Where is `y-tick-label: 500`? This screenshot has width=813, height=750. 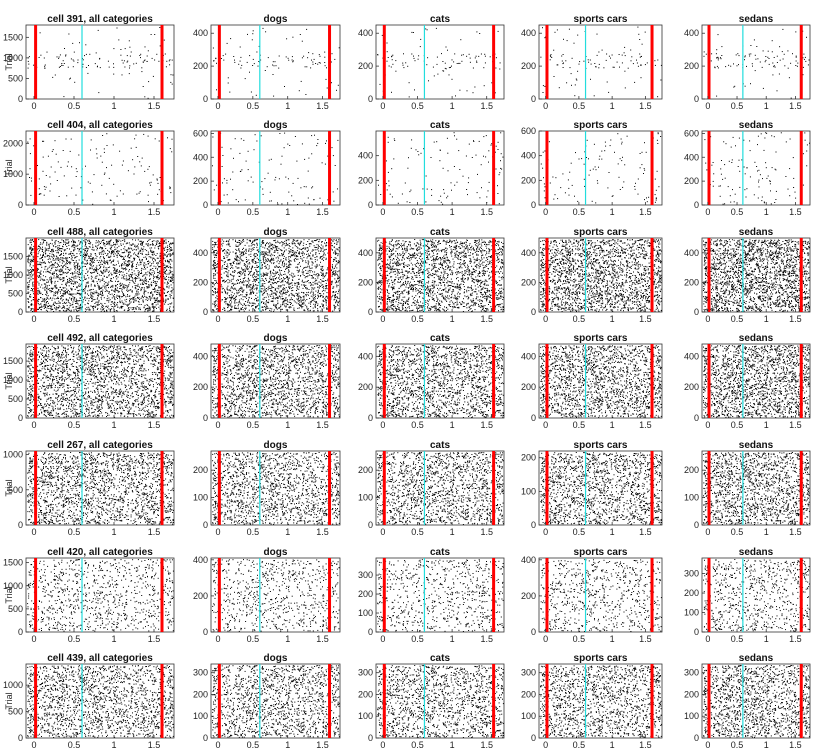
y-tick-label: 500 is located at coordinates (15, 78).